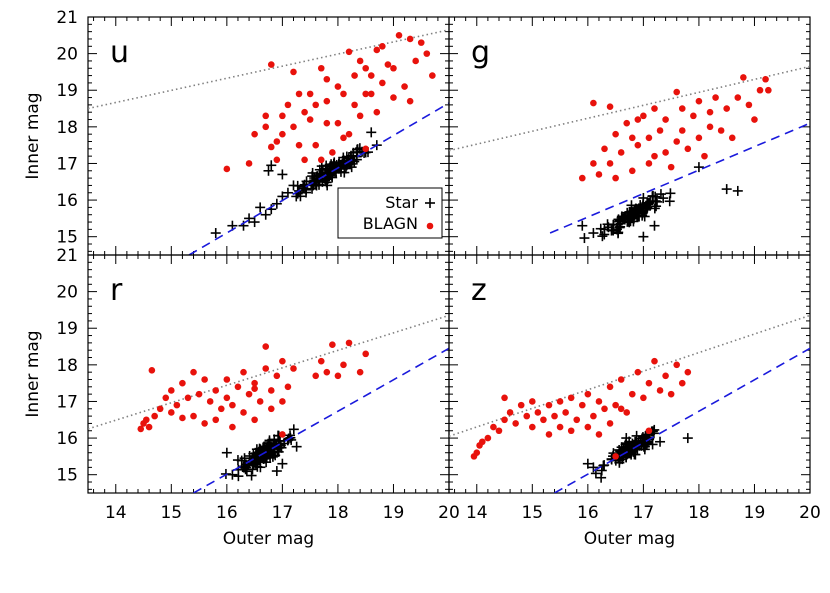 The width and height of the screenshot is (830, 593). What do you see at coordinates (67, 329) in the screenshot?
I see `y-tick-label: 19` at bounding box center [67, 329].